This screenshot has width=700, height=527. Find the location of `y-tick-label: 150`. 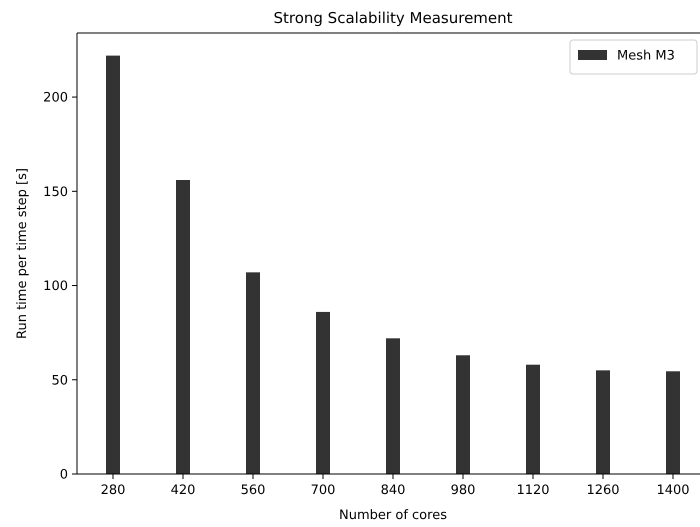

y-tick-label: 150 is located at coordinates (55, 192).